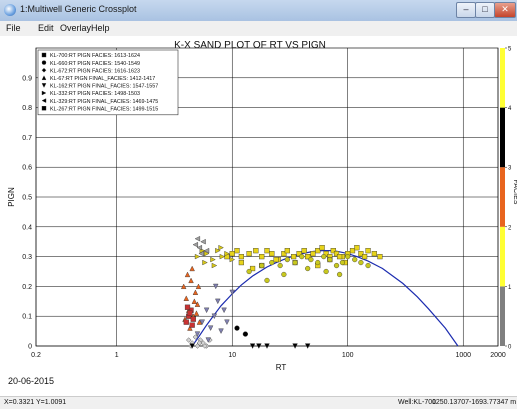 This screenshot has width=517, height=409. I want to click on y-axis-label: PIGN, so click(11, 197).